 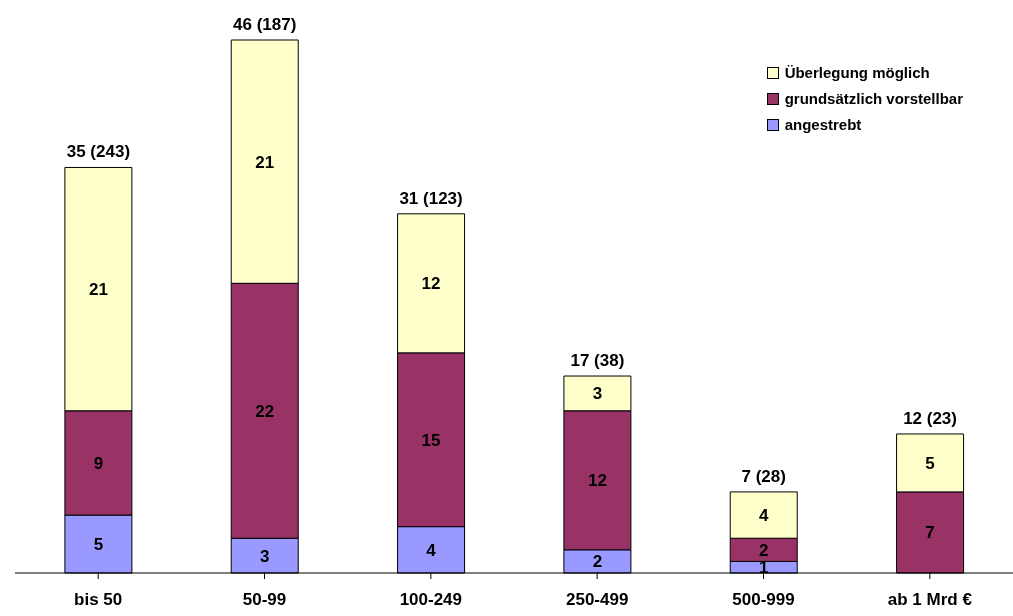 I want to click on x-tick-label: 50-99, so click(x=264, y=600).